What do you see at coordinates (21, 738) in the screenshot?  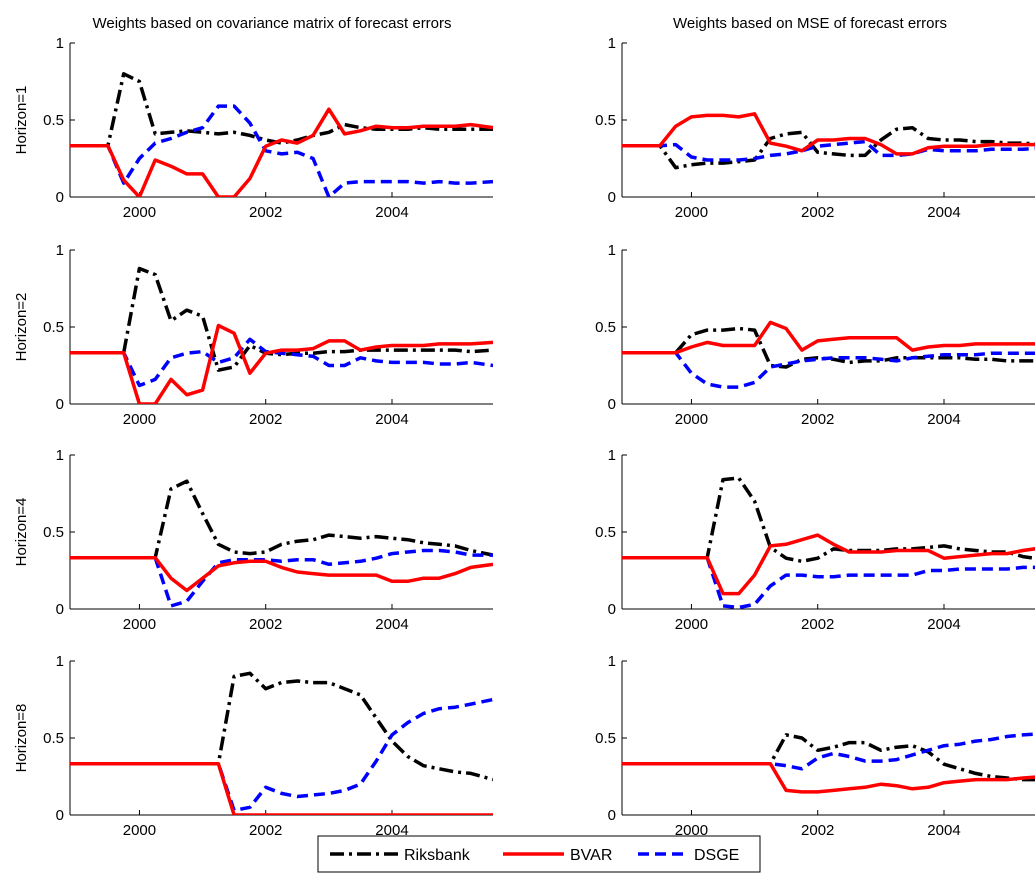 I see `y-axis-label: Horizon=8` at bounding box center [21, 738].